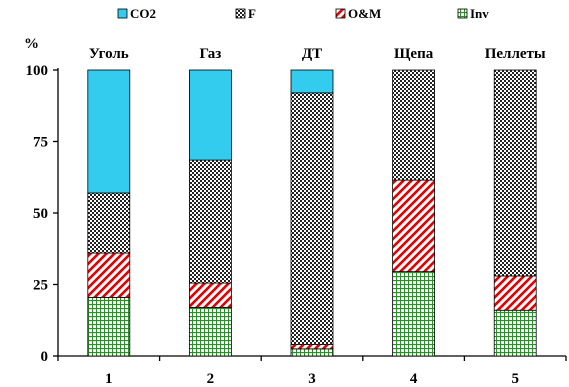 This screenshot has height=387, width=569. Describe the element at coordinates (312, 54) in the screenshot. I see `bar-top-label-3: ДТ` at that location.